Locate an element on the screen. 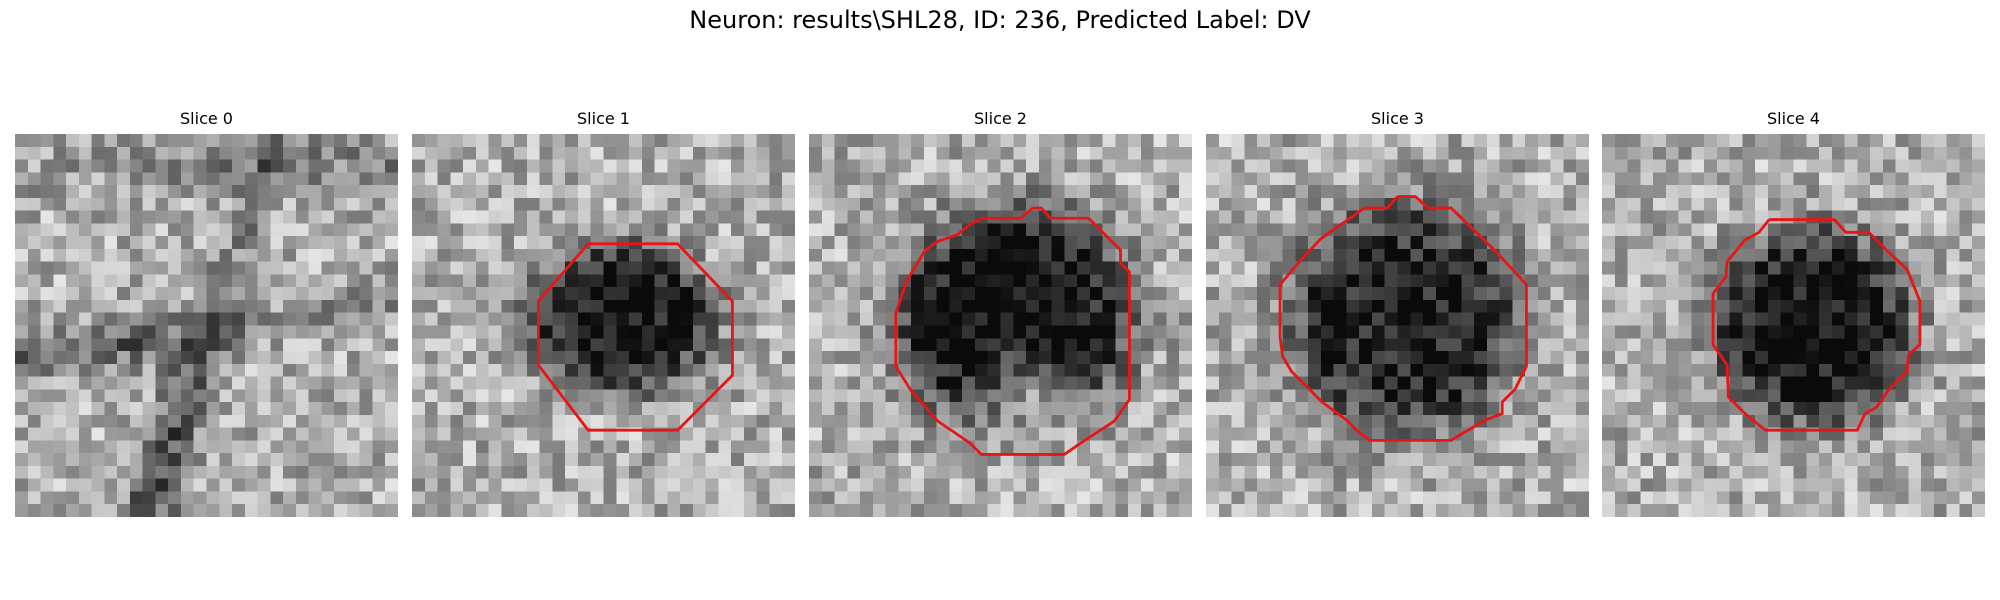 The height and width of the screenshot is (600, 2000). slice-3-image is located at coordinates (1397, 325).